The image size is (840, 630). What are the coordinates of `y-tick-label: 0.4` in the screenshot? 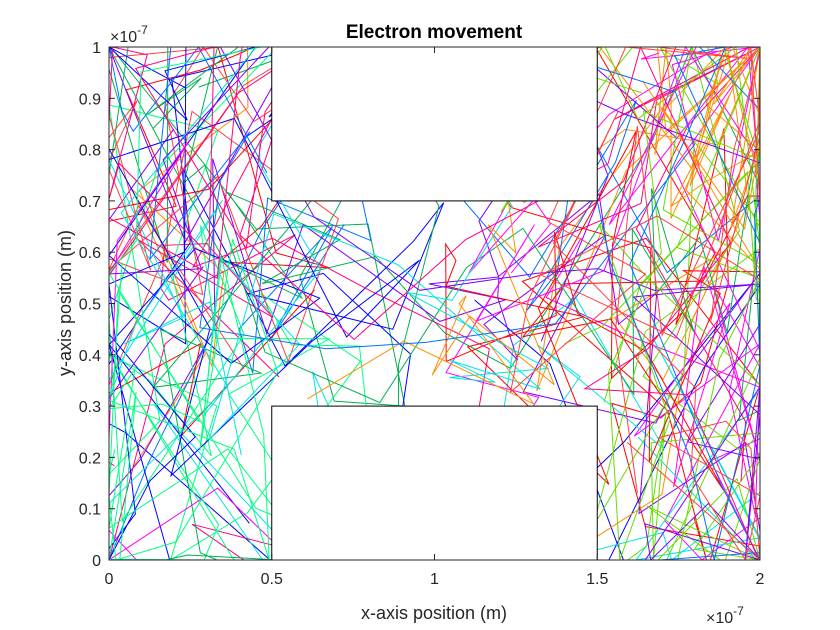 It's located at (90, 356).